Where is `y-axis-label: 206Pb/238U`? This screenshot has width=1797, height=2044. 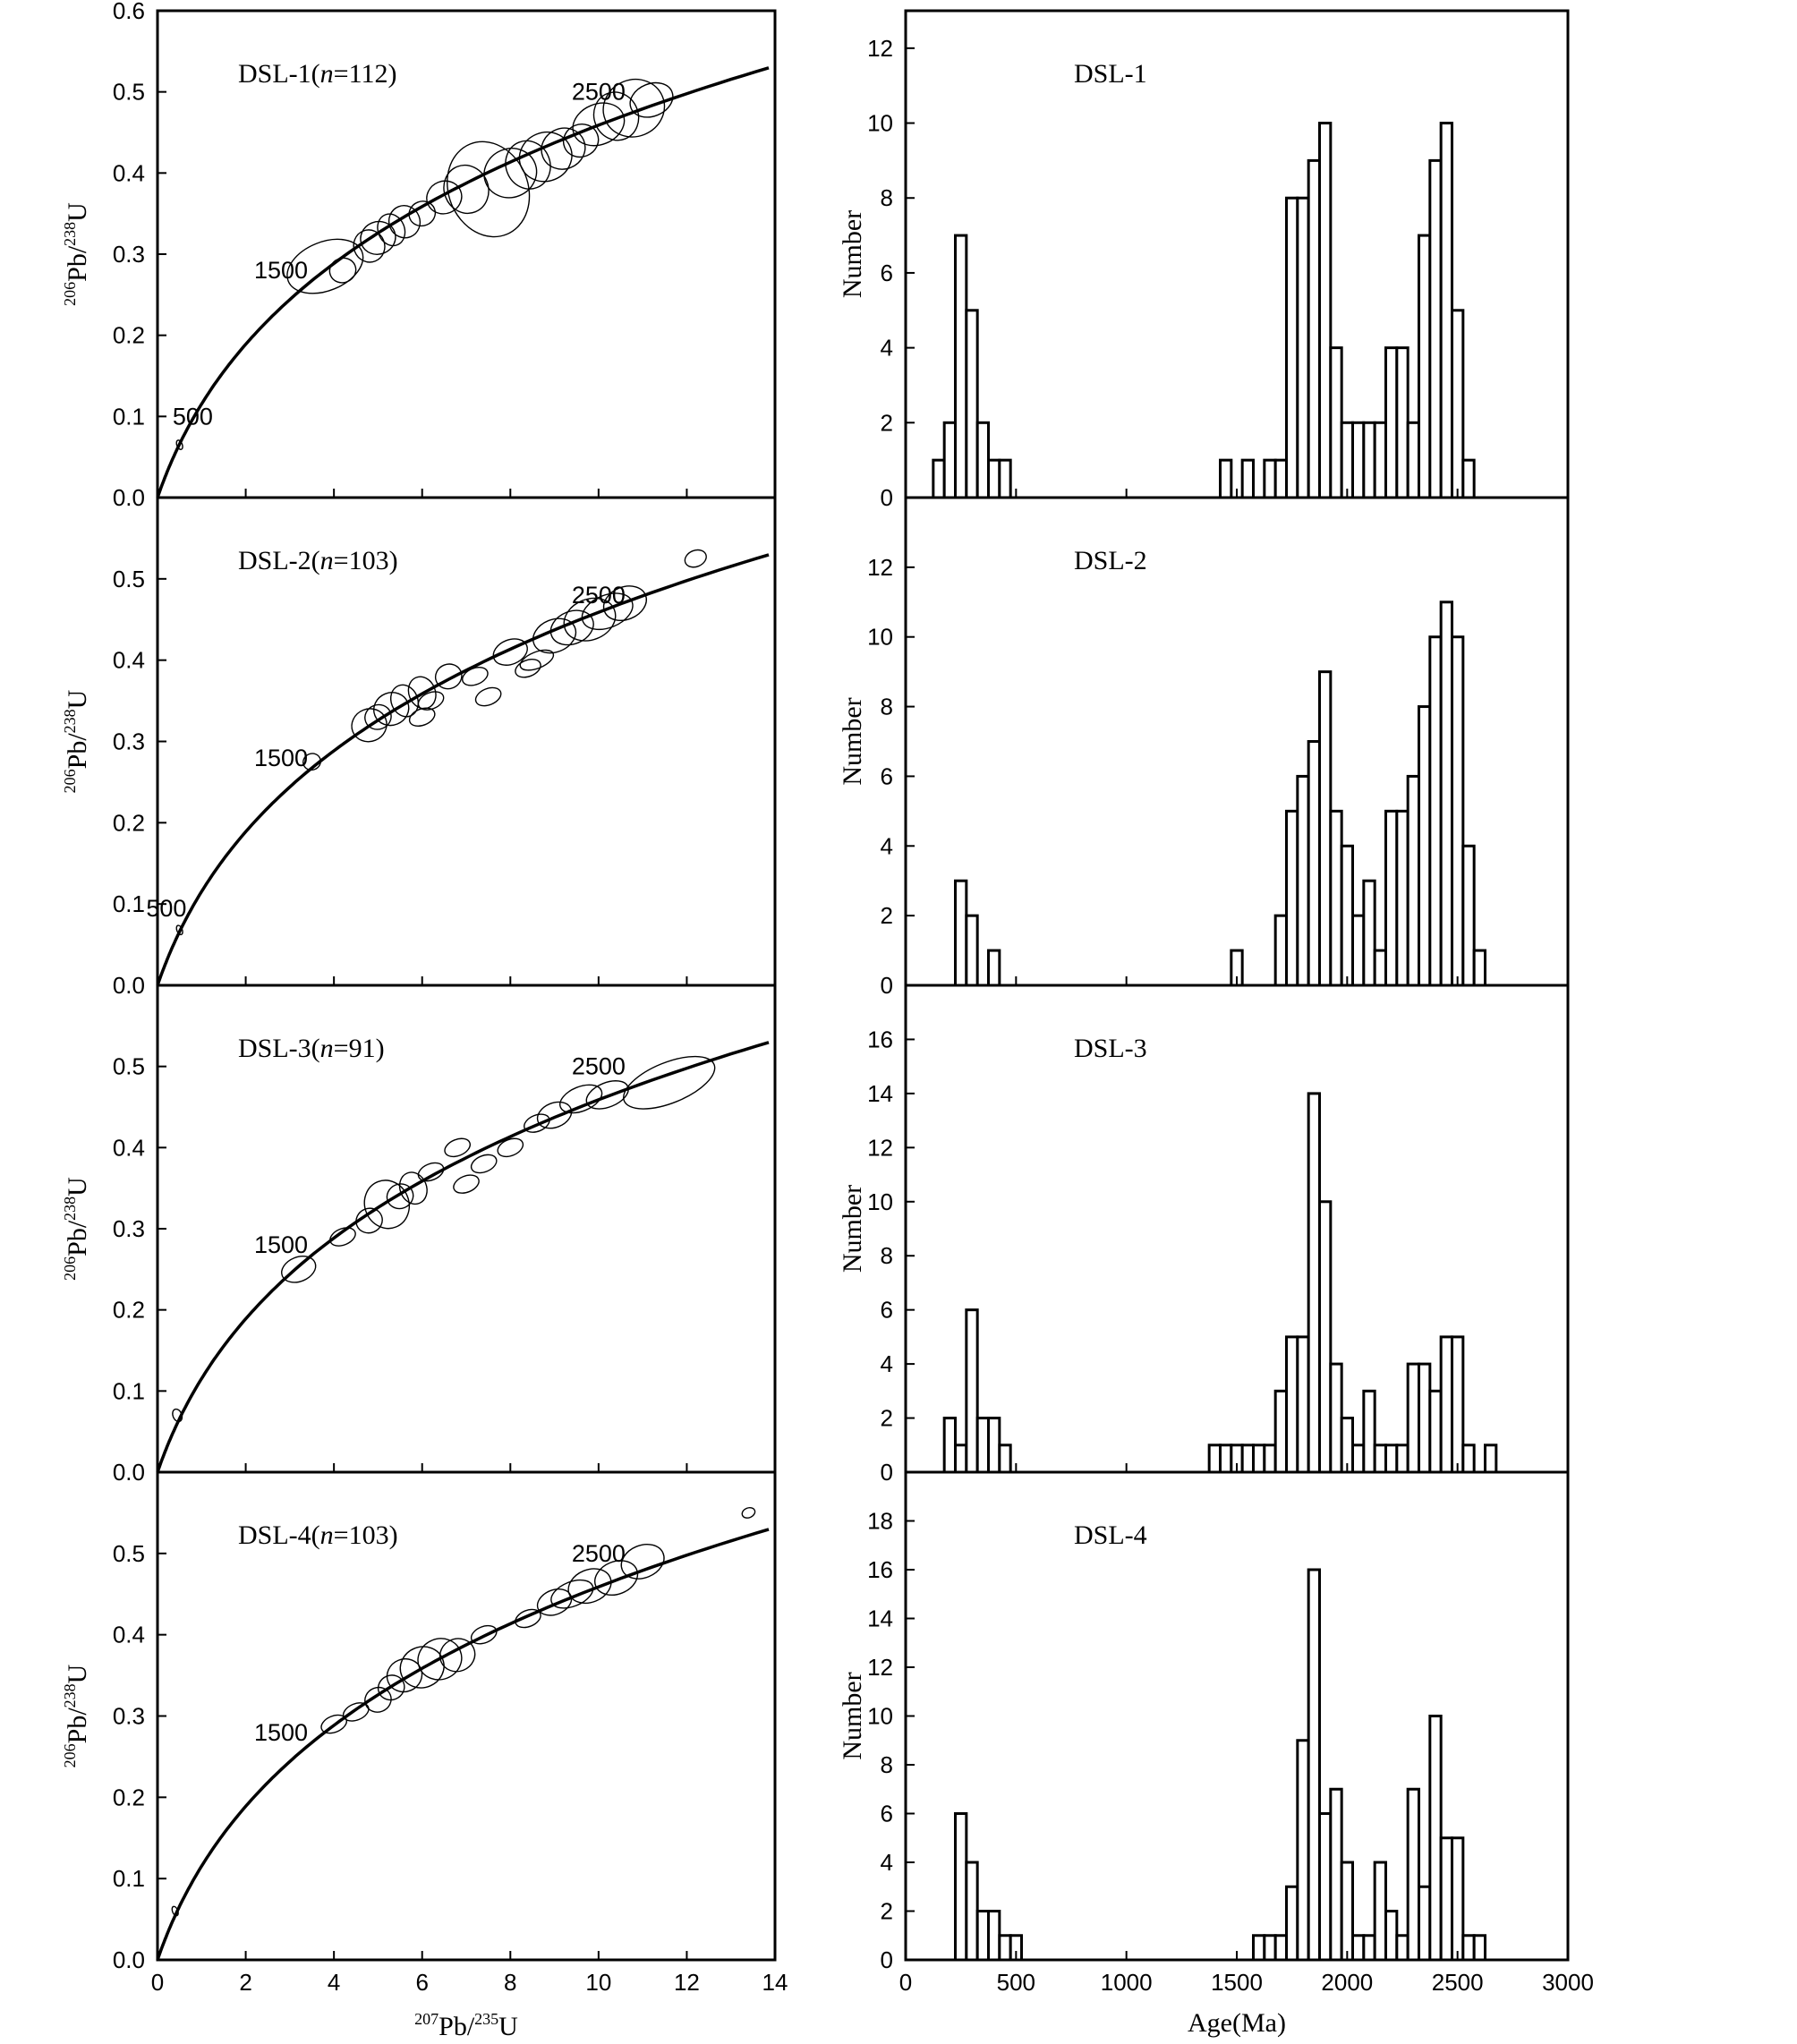 y-axis-label: 206Pb/238U is located at coordinates (76, 1229).